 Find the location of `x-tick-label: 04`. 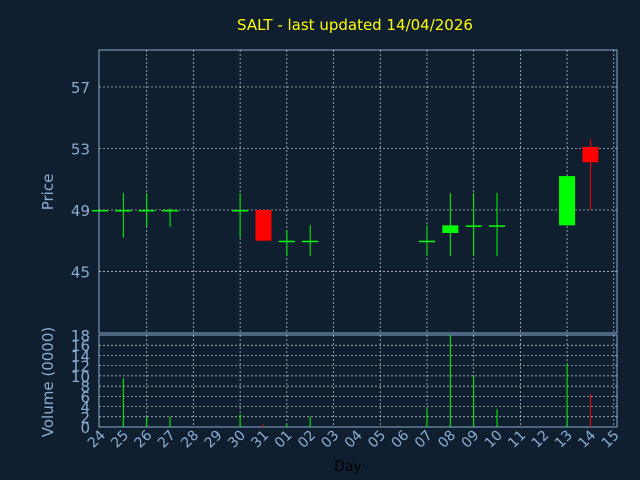

x-tick-label: 04 is located at coordinates (354, 439).